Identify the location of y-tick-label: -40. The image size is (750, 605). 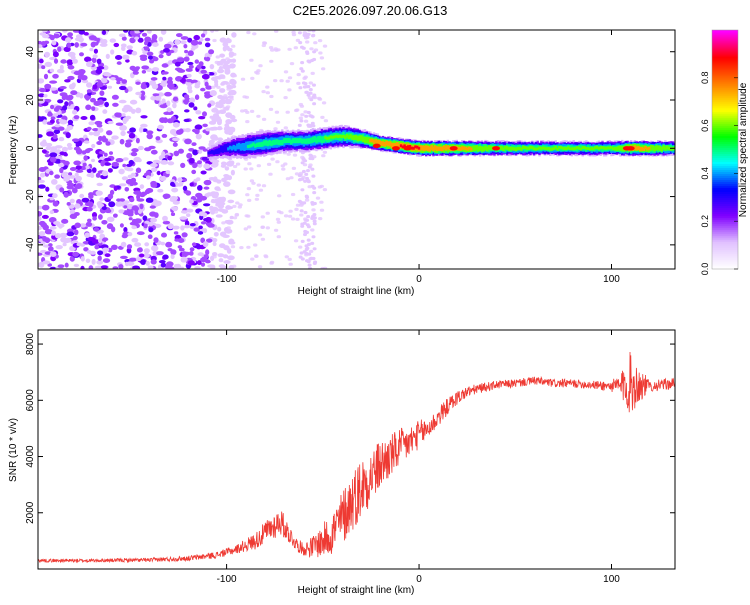
(30, 244).